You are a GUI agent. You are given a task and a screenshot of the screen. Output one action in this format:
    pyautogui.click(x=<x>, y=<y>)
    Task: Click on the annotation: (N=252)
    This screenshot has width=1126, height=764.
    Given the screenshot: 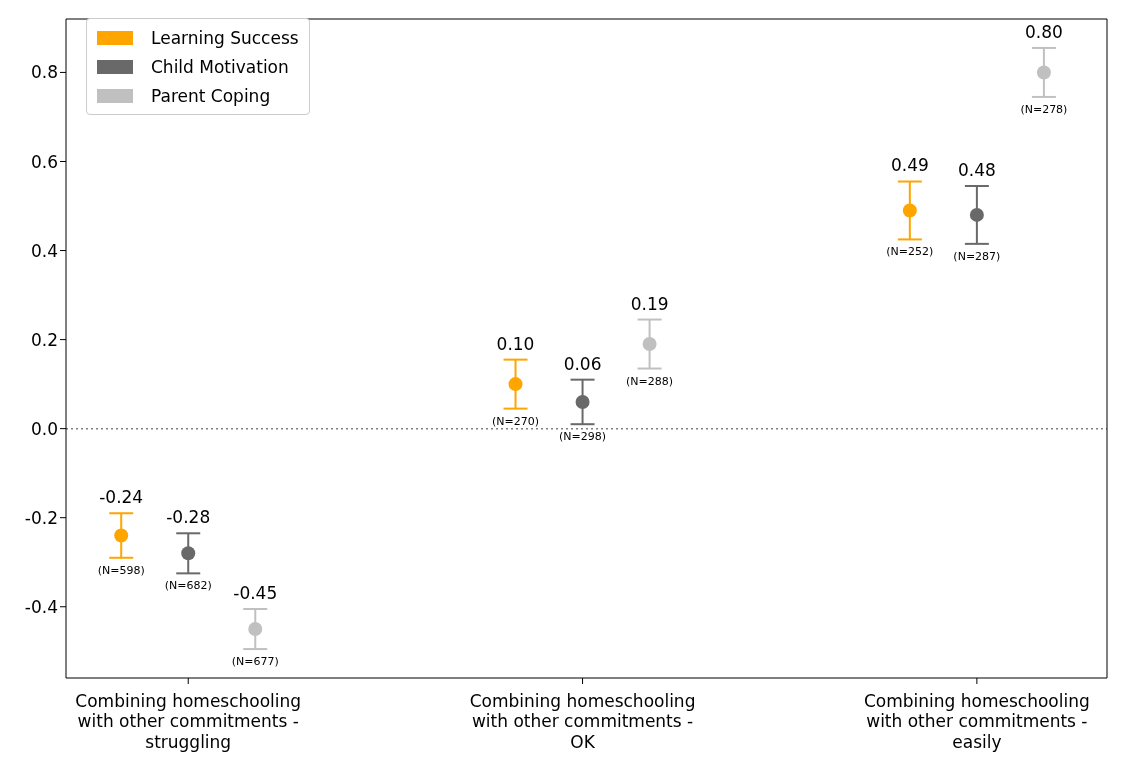 What is the action you would take?
    pyautogui.click(x=910, y=252)
    